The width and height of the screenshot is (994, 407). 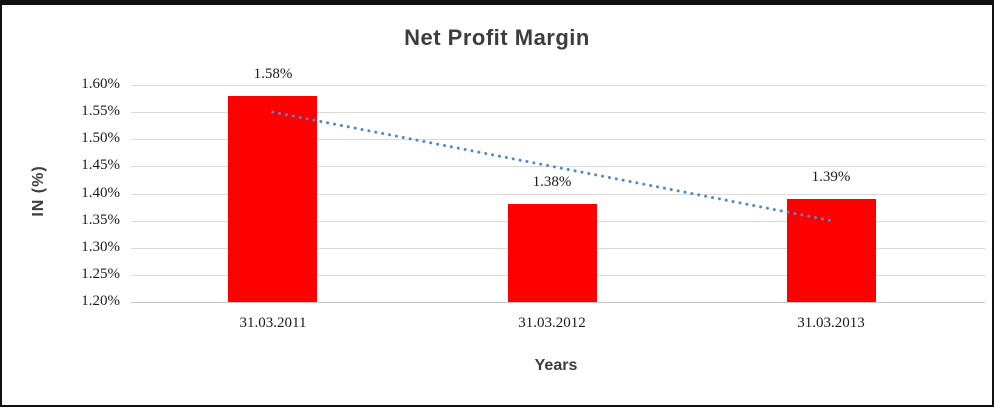 I want to click on y-tick-label: 1.25%, so click(x=100, y=274).